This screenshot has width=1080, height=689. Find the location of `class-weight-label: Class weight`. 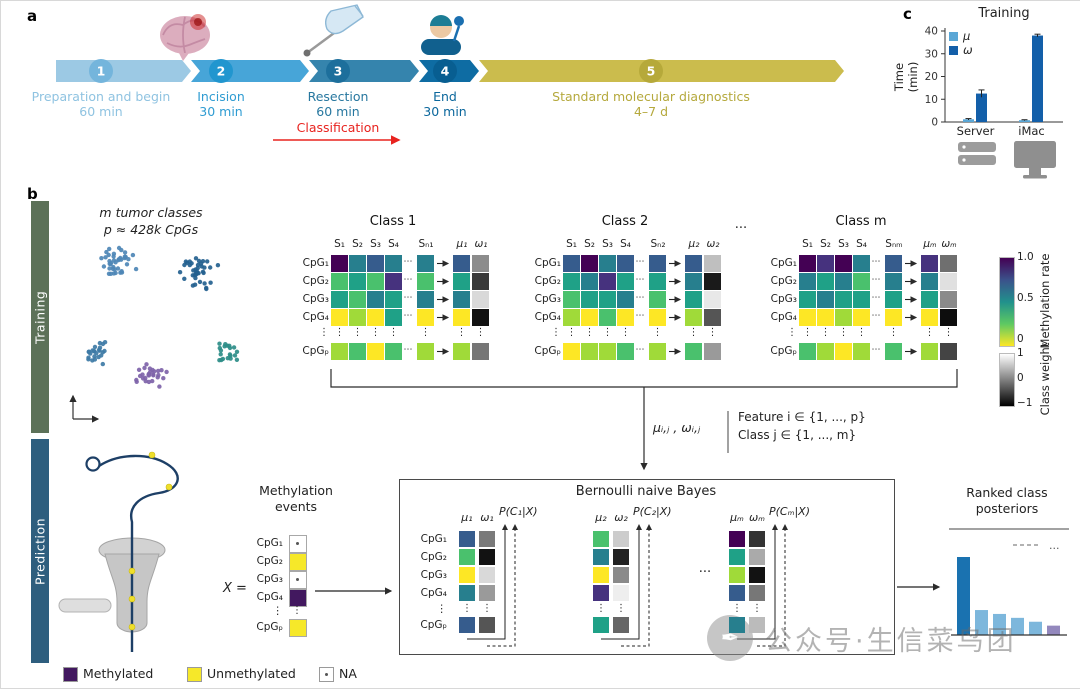

class-weight-label: Class weight is located at coordinates (1044, 379).